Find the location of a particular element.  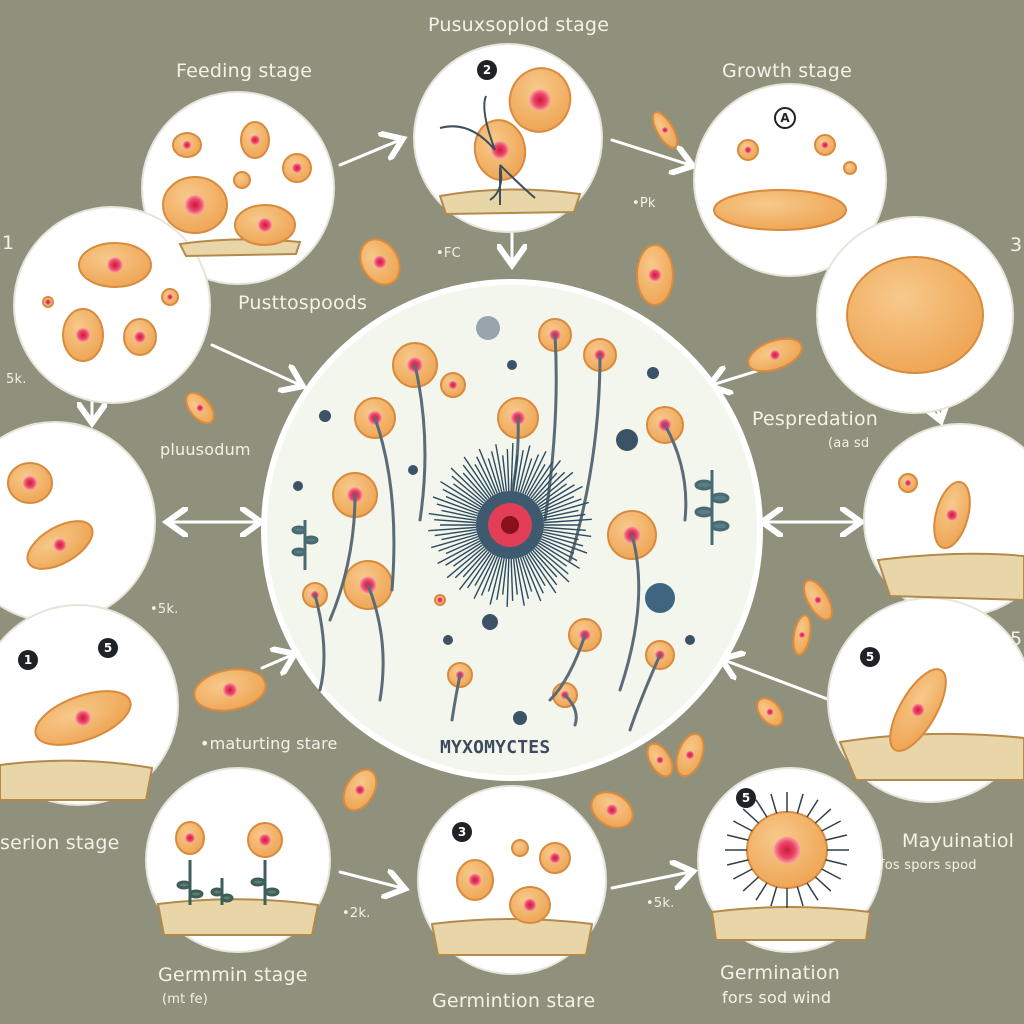

pseudopod-filaments is located at coordinates (487, 150).